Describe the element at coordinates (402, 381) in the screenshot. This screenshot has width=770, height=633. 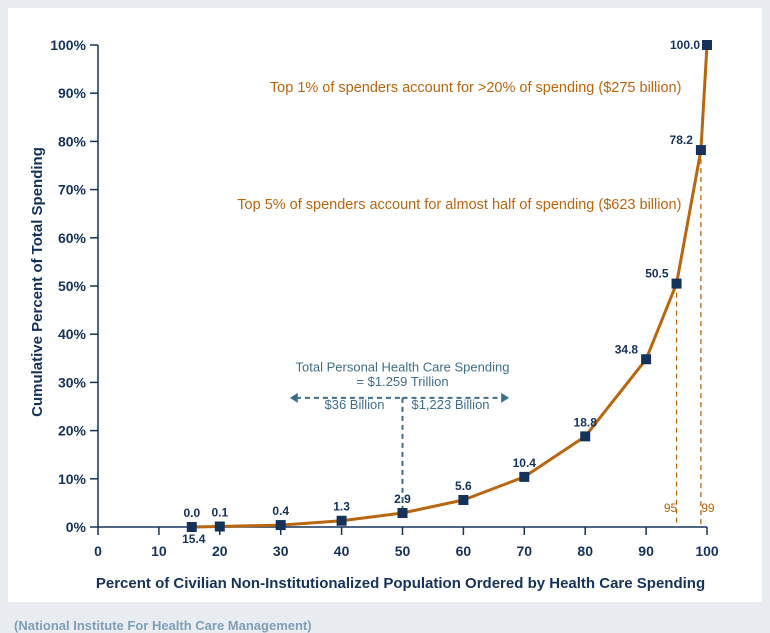
I see `total-spending-line2: = $1.259 Trillion` at that location.